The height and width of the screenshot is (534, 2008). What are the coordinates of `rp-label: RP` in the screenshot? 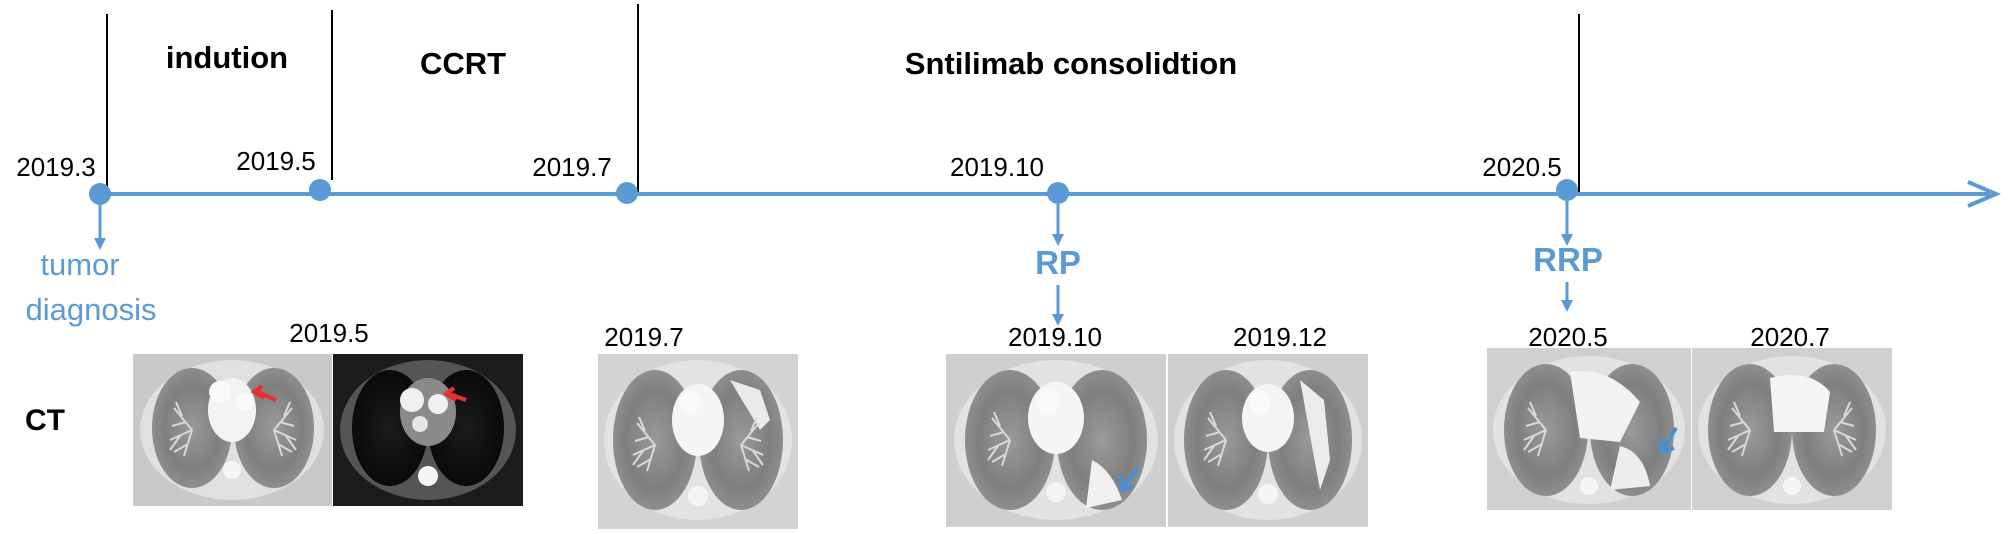 It's located at (1058, 262).